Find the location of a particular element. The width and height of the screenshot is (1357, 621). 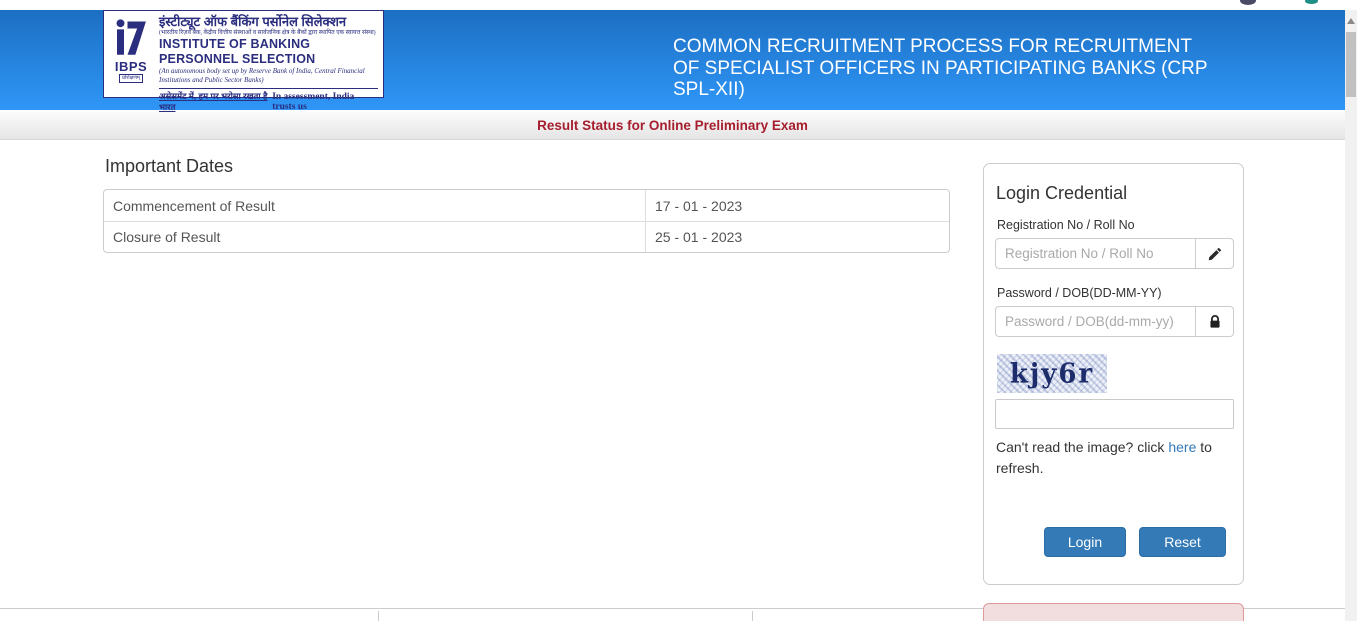

captcha-help-prefix: Can't read the image? click is located at coordinates (1082, 447).